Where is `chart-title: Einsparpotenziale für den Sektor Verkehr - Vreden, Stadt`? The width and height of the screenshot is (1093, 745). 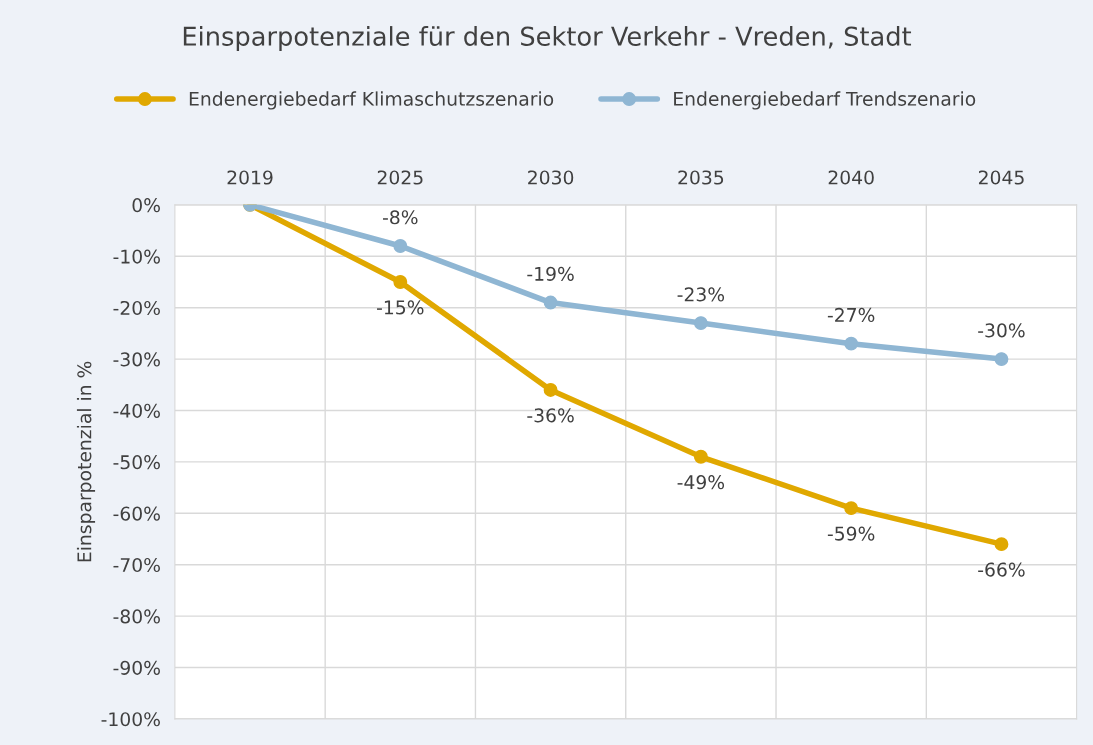
chart-title: Einsparpotenziale für den Sektor Verkehr - Vreden, Stadt is located at coordinates (547, 38).